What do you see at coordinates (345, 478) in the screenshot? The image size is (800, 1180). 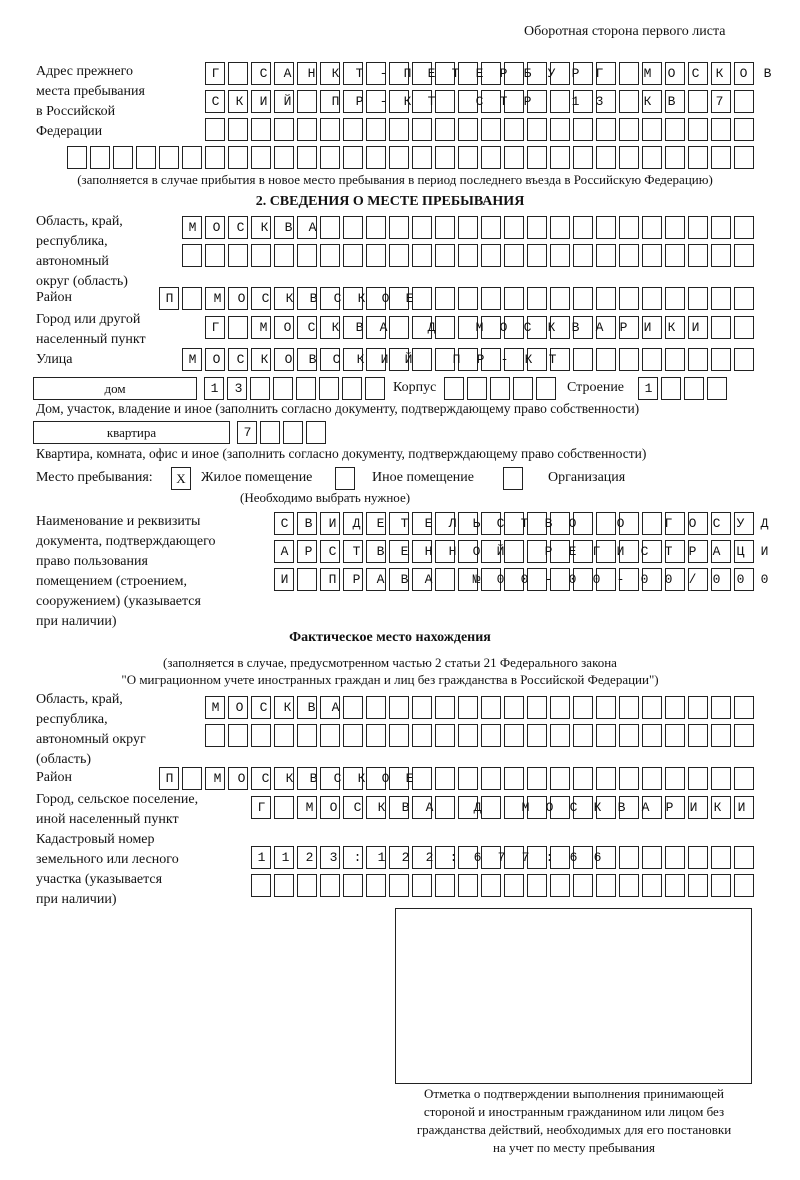 I see `option-other-checkbox` at bounding box center [345, 478].